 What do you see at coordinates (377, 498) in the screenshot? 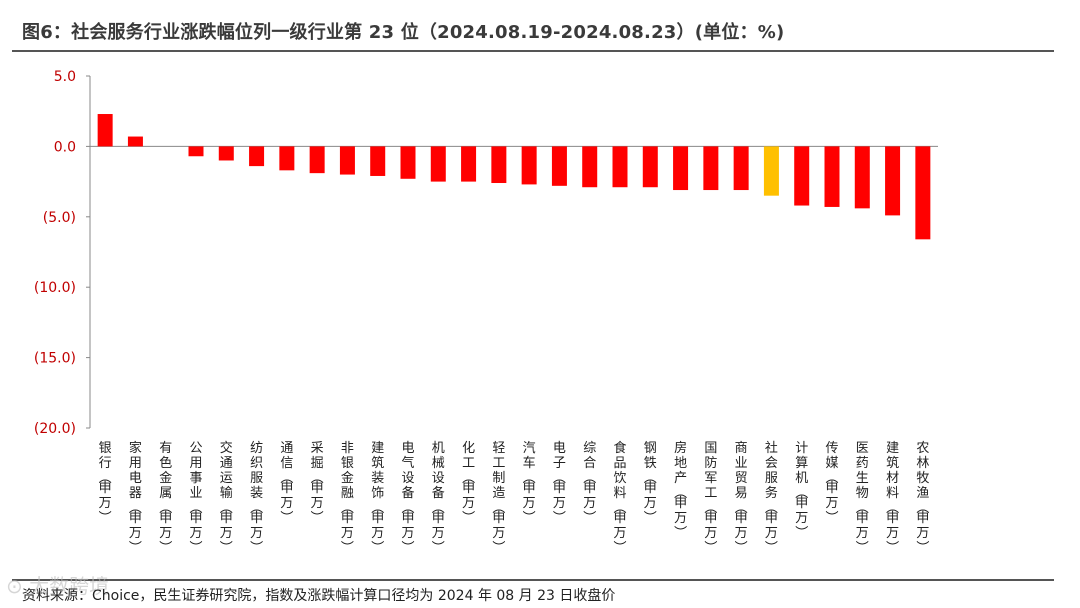
I see `x-tick-label: 建筑装饰︵申万︶` at bounding box center [377, 498].